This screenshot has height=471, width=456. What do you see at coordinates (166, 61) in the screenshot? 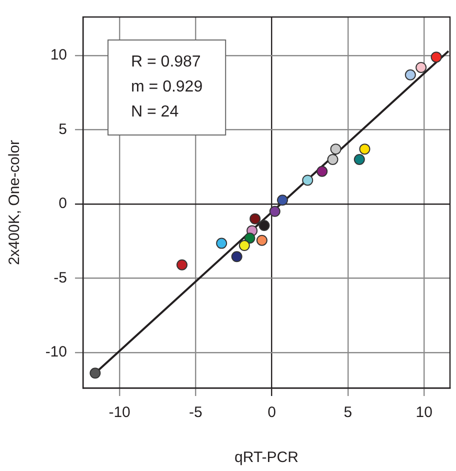
I see `annotation: R = 0.987` at bounding box center [166, 61].